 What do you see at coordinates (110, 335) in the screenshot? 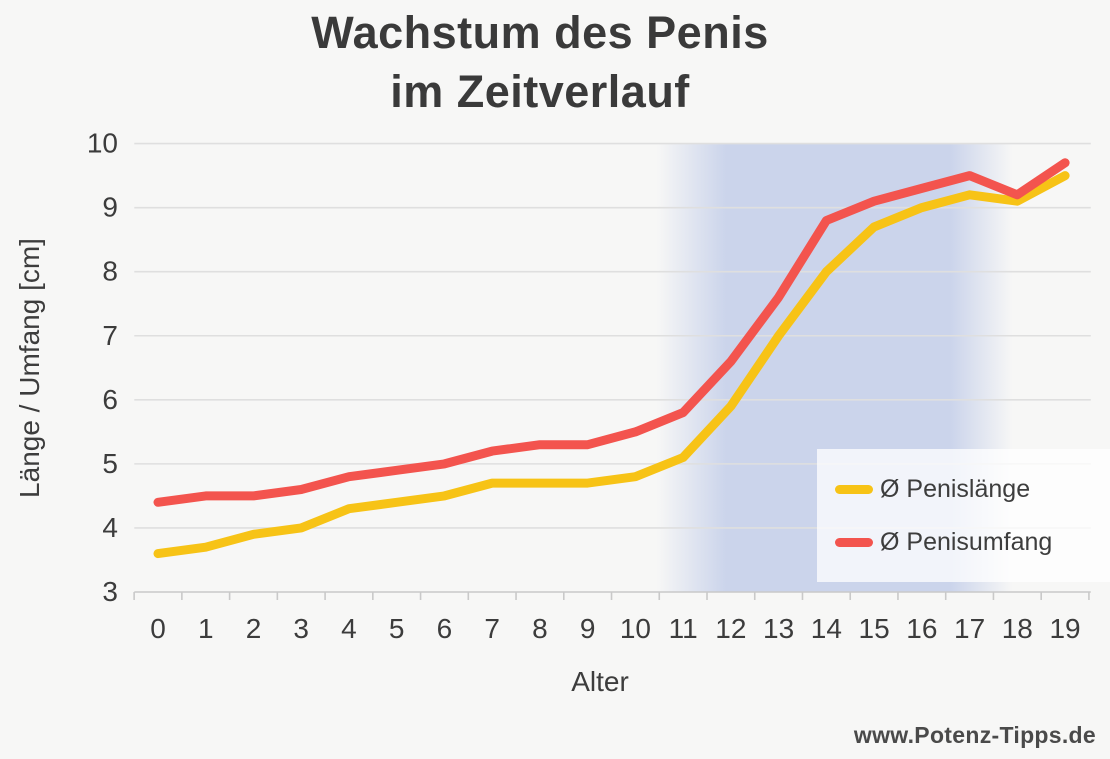
I see `y-tick-label: 7` at bounding box center [110, 335].